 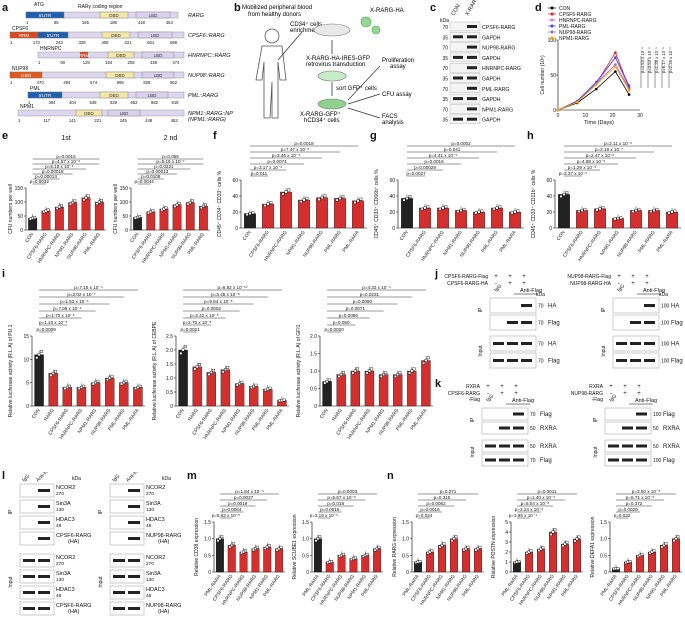 I want to click on domain-rrm, so click(x=84, y=55).